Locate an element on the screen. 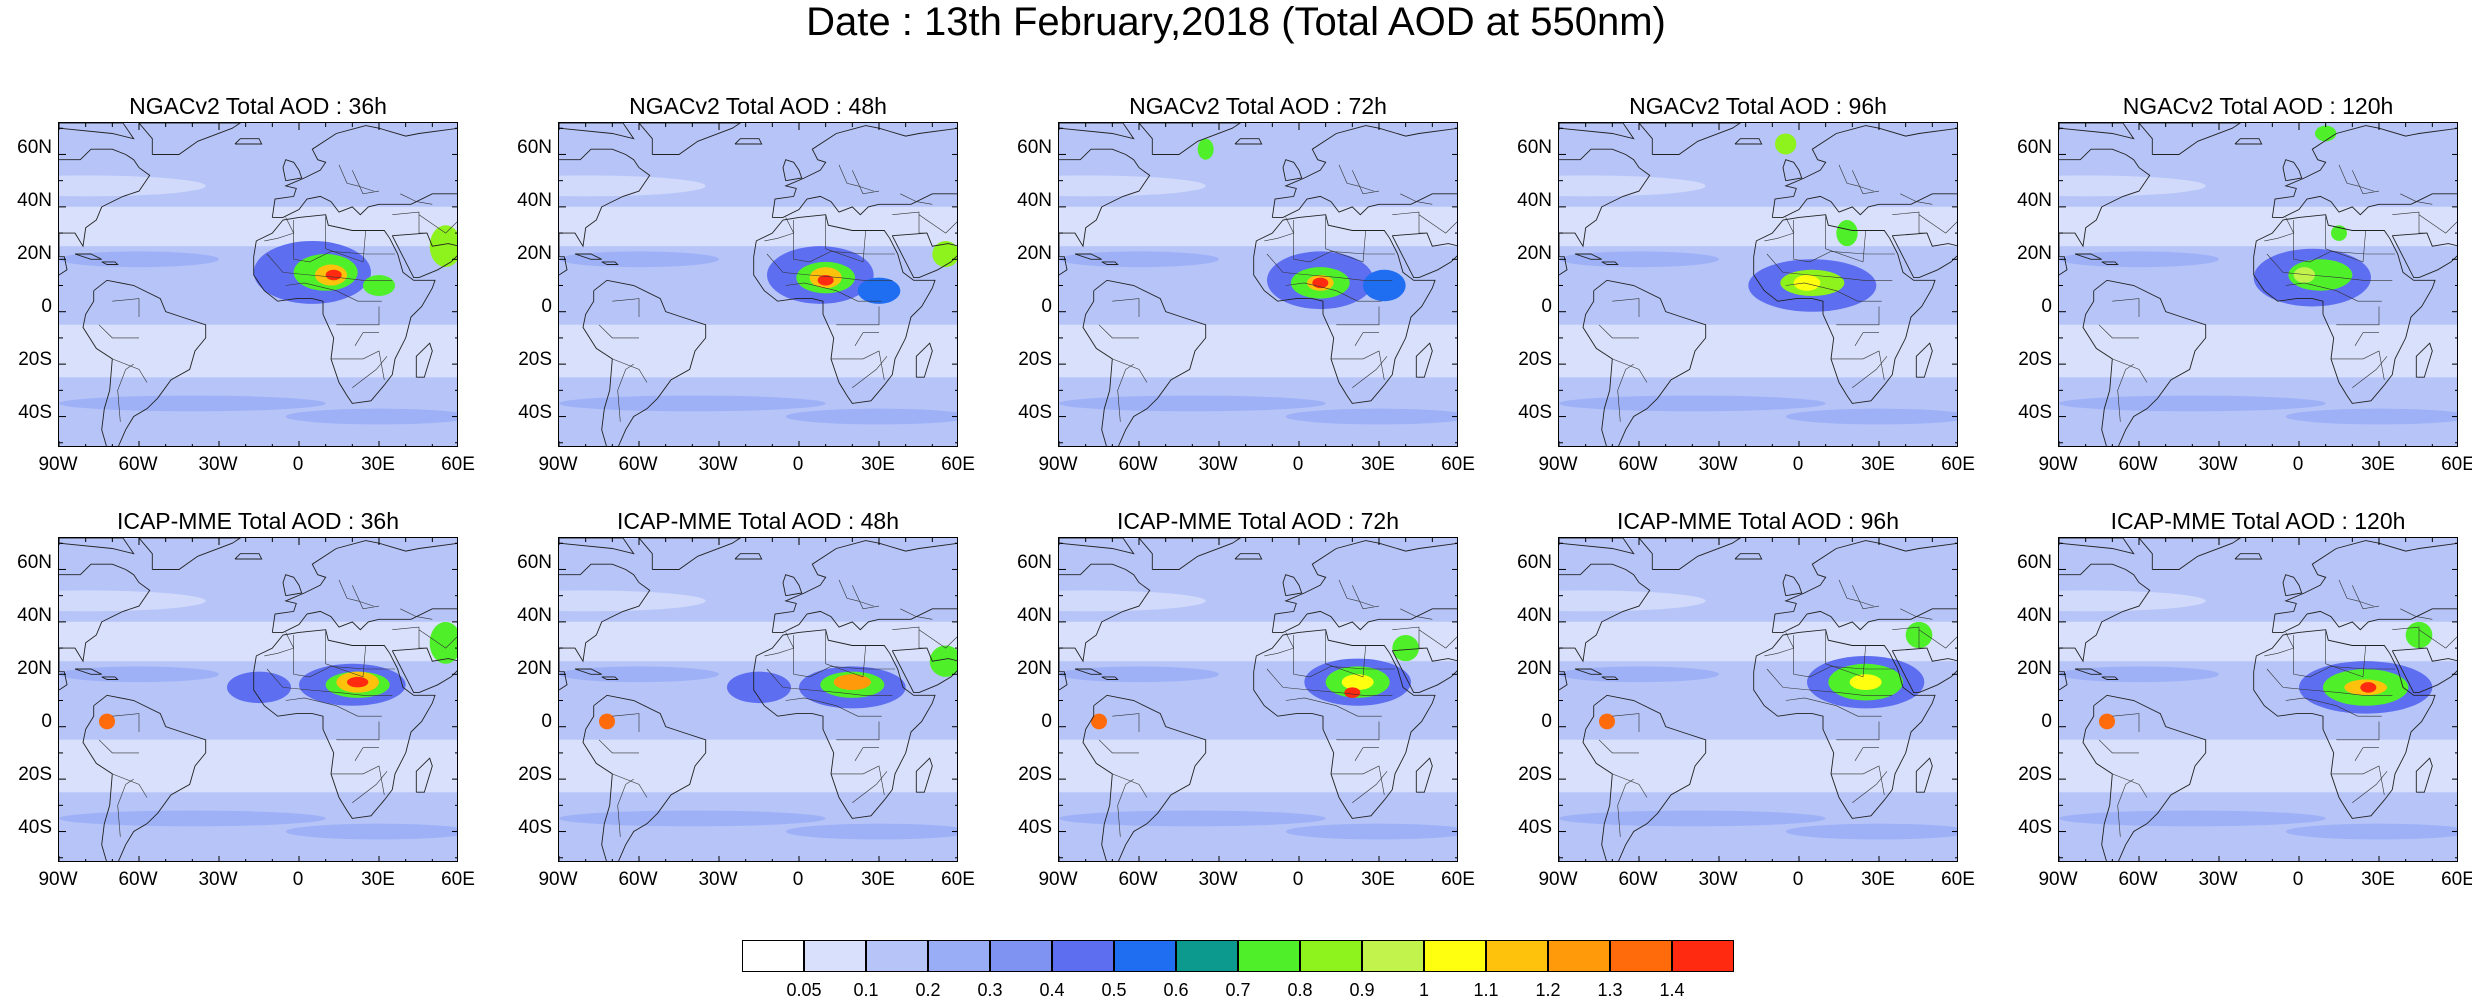  aod-map is located at coordinates (758, 699).